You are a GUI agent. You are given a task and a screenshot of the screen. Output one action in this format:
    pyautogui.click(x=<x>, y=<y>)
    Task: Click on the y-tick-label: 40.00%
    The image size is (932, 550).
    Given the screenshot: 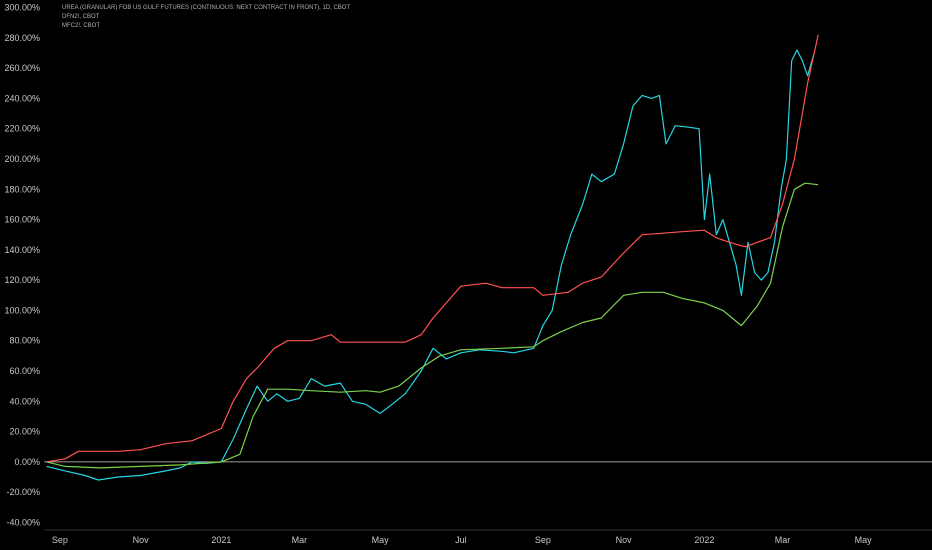 What is the action you would take?
    pyautogui.click(x=24, y=401)
    